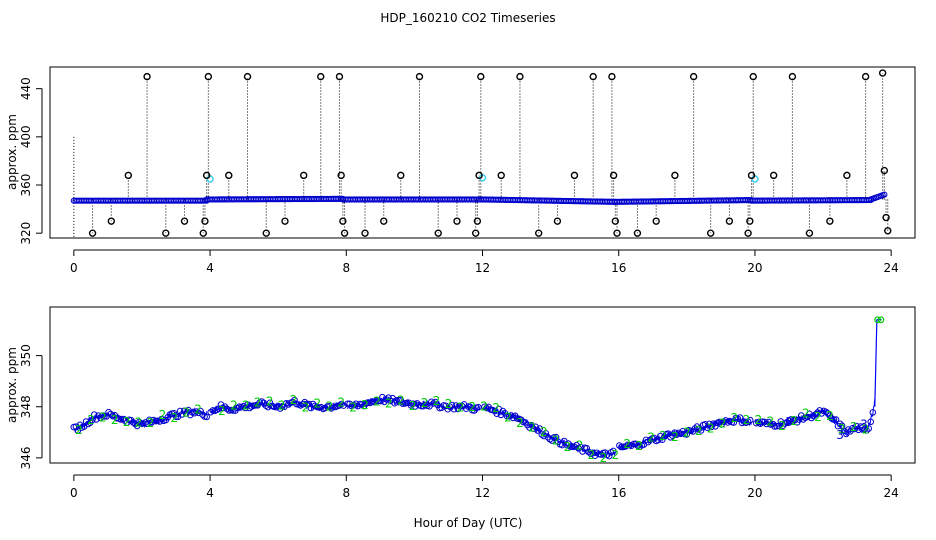 Image resolution: width=936 pixels, height=540 pixels. I want to click on panel-bottom-ylabel: approx. ppm, so click(12, 385).